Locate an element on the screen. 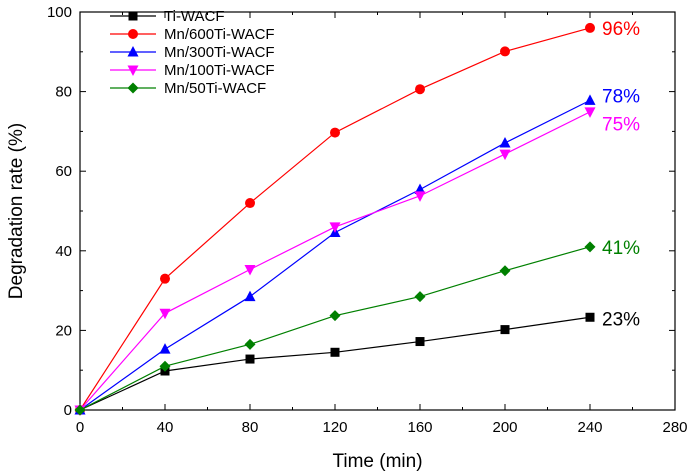 The height and width of the screenshot is (475, 700). y-tick-label: 100 is located at coordinates (59, 12).